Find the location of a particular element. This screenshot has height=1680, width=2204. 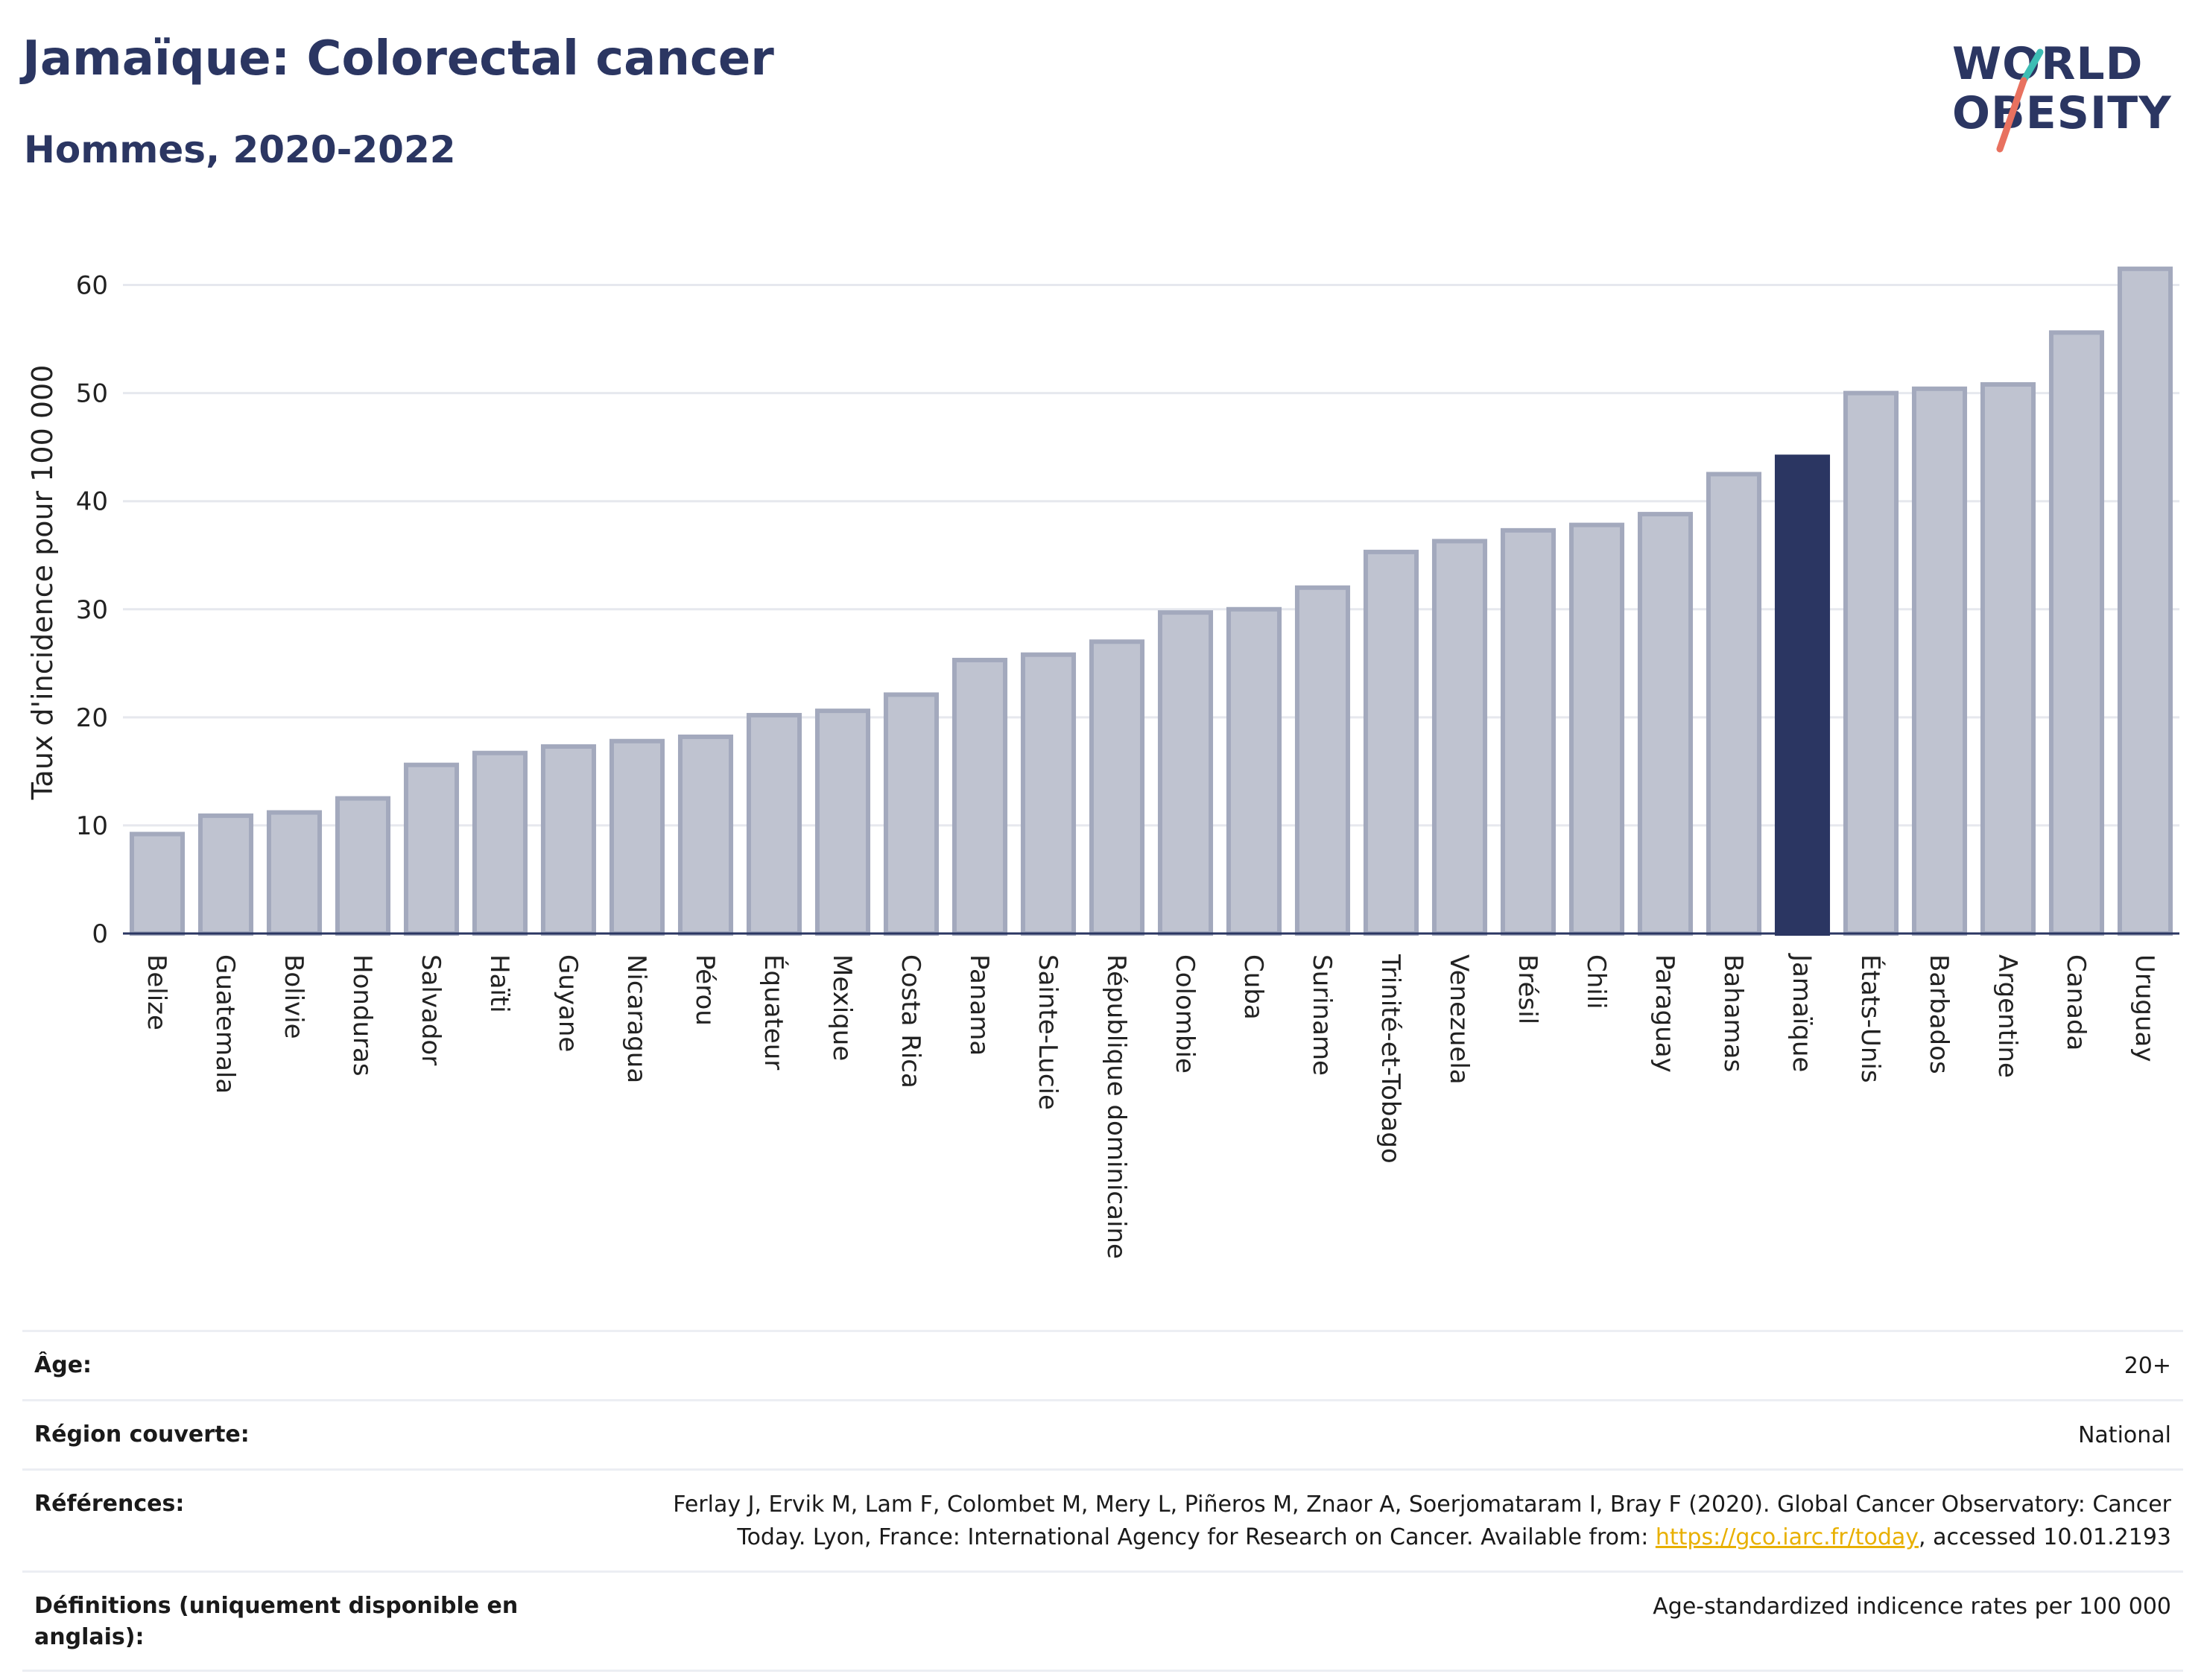

logo-slash-icon is located at coordinates (2020, 100).